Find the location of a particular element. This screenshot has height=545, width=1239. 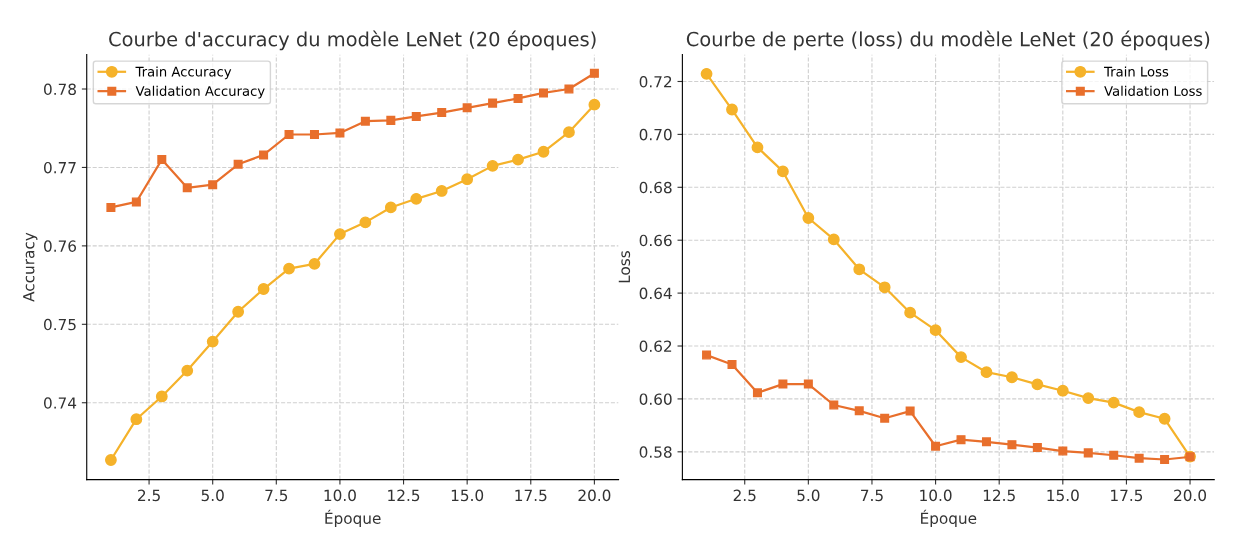

chart-title: Courbe d'accuracy du modèle LeNet (20 époques) is located at coordinates (352, 40).